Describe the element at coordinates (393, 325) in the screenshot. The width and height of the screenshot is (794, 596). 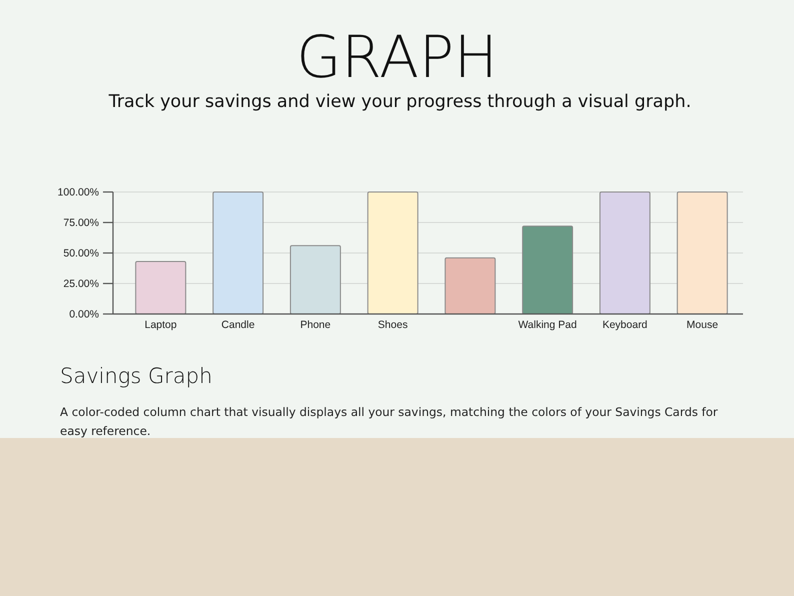
I see `x-tick-label: Shoes` at that location.